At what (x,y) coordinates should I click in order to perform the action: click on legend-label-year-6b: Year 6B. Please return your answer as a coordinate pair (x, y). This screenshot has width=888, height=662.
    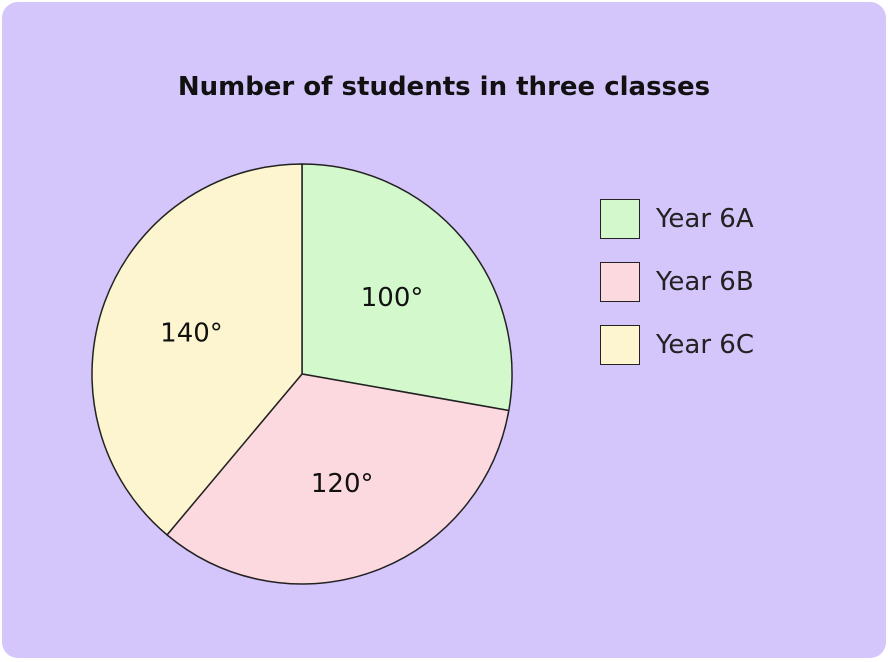
    Looking at the image, I should click on (705, 282).